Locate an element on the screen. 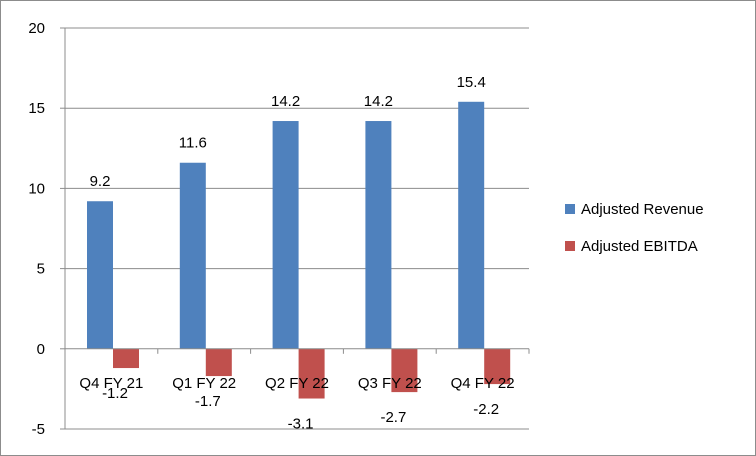 The image size is (756, 456). ebitda-data-label: -2.2 is located at coordinates (486, 409).